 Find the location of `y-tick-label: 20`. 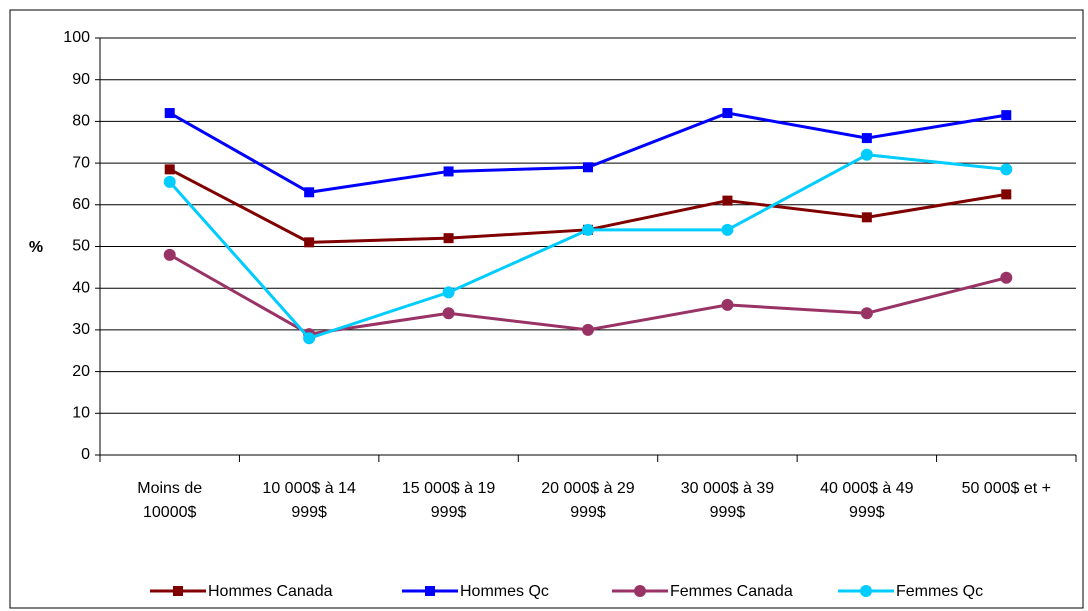

y-tick-label: 20 is located at coordinates (81, 371).